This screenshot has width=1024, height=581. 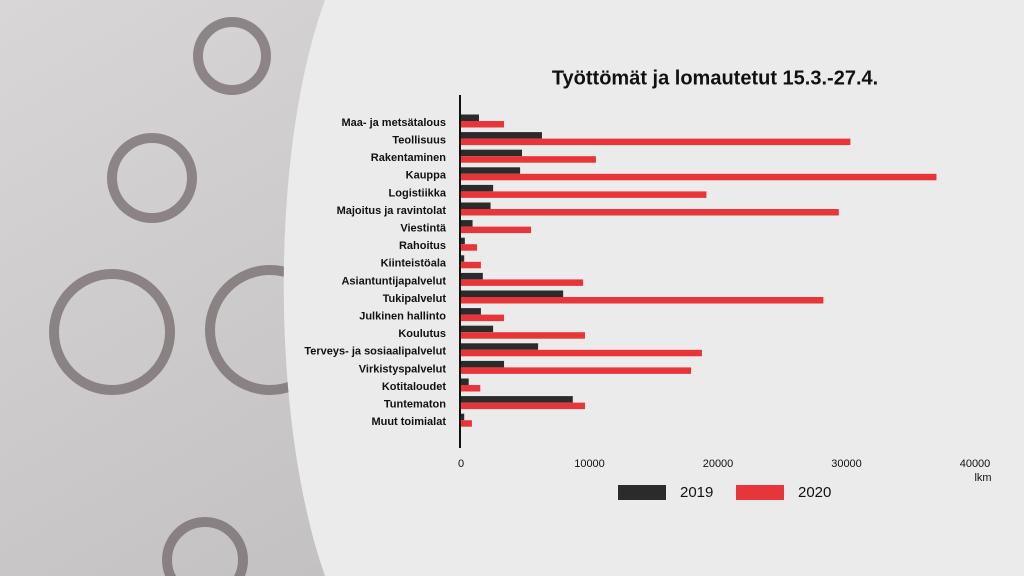 What do you see at coordinates (696, 492) in the screenshot?
I see `legend-label: 2019` at bounding box center [696, 492].